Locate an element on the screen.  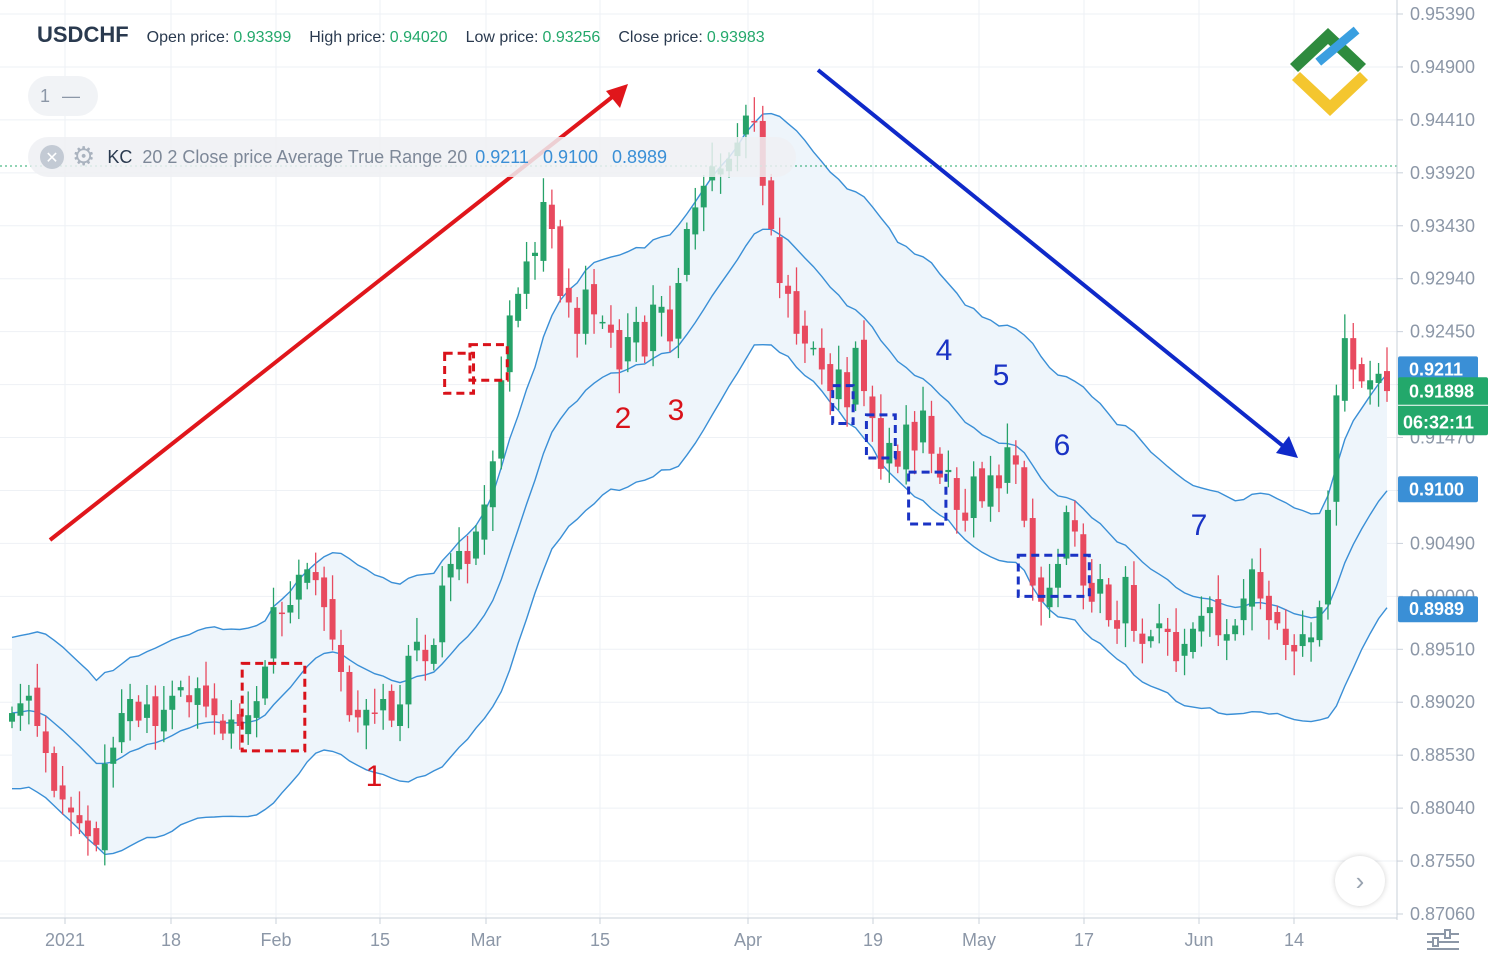
close-icon: ✕ is located at coordinates (52, 157).